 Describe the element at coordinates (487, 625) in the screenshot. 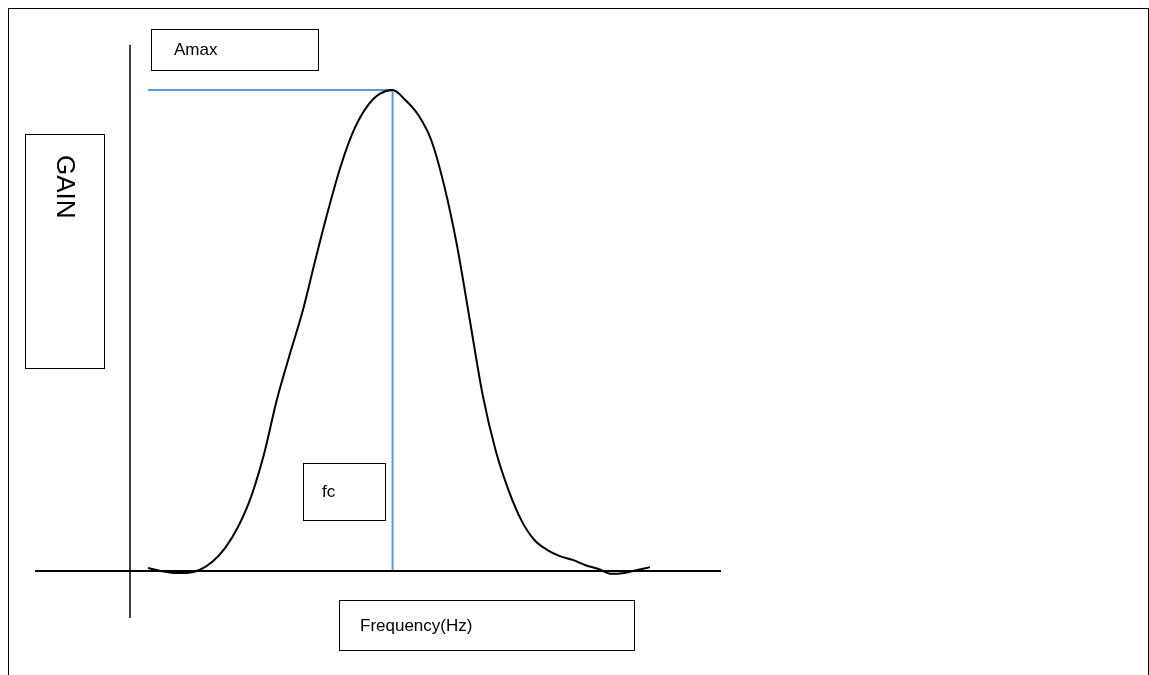

I see `x-axis-title: Frequency(Hz)` at that location.